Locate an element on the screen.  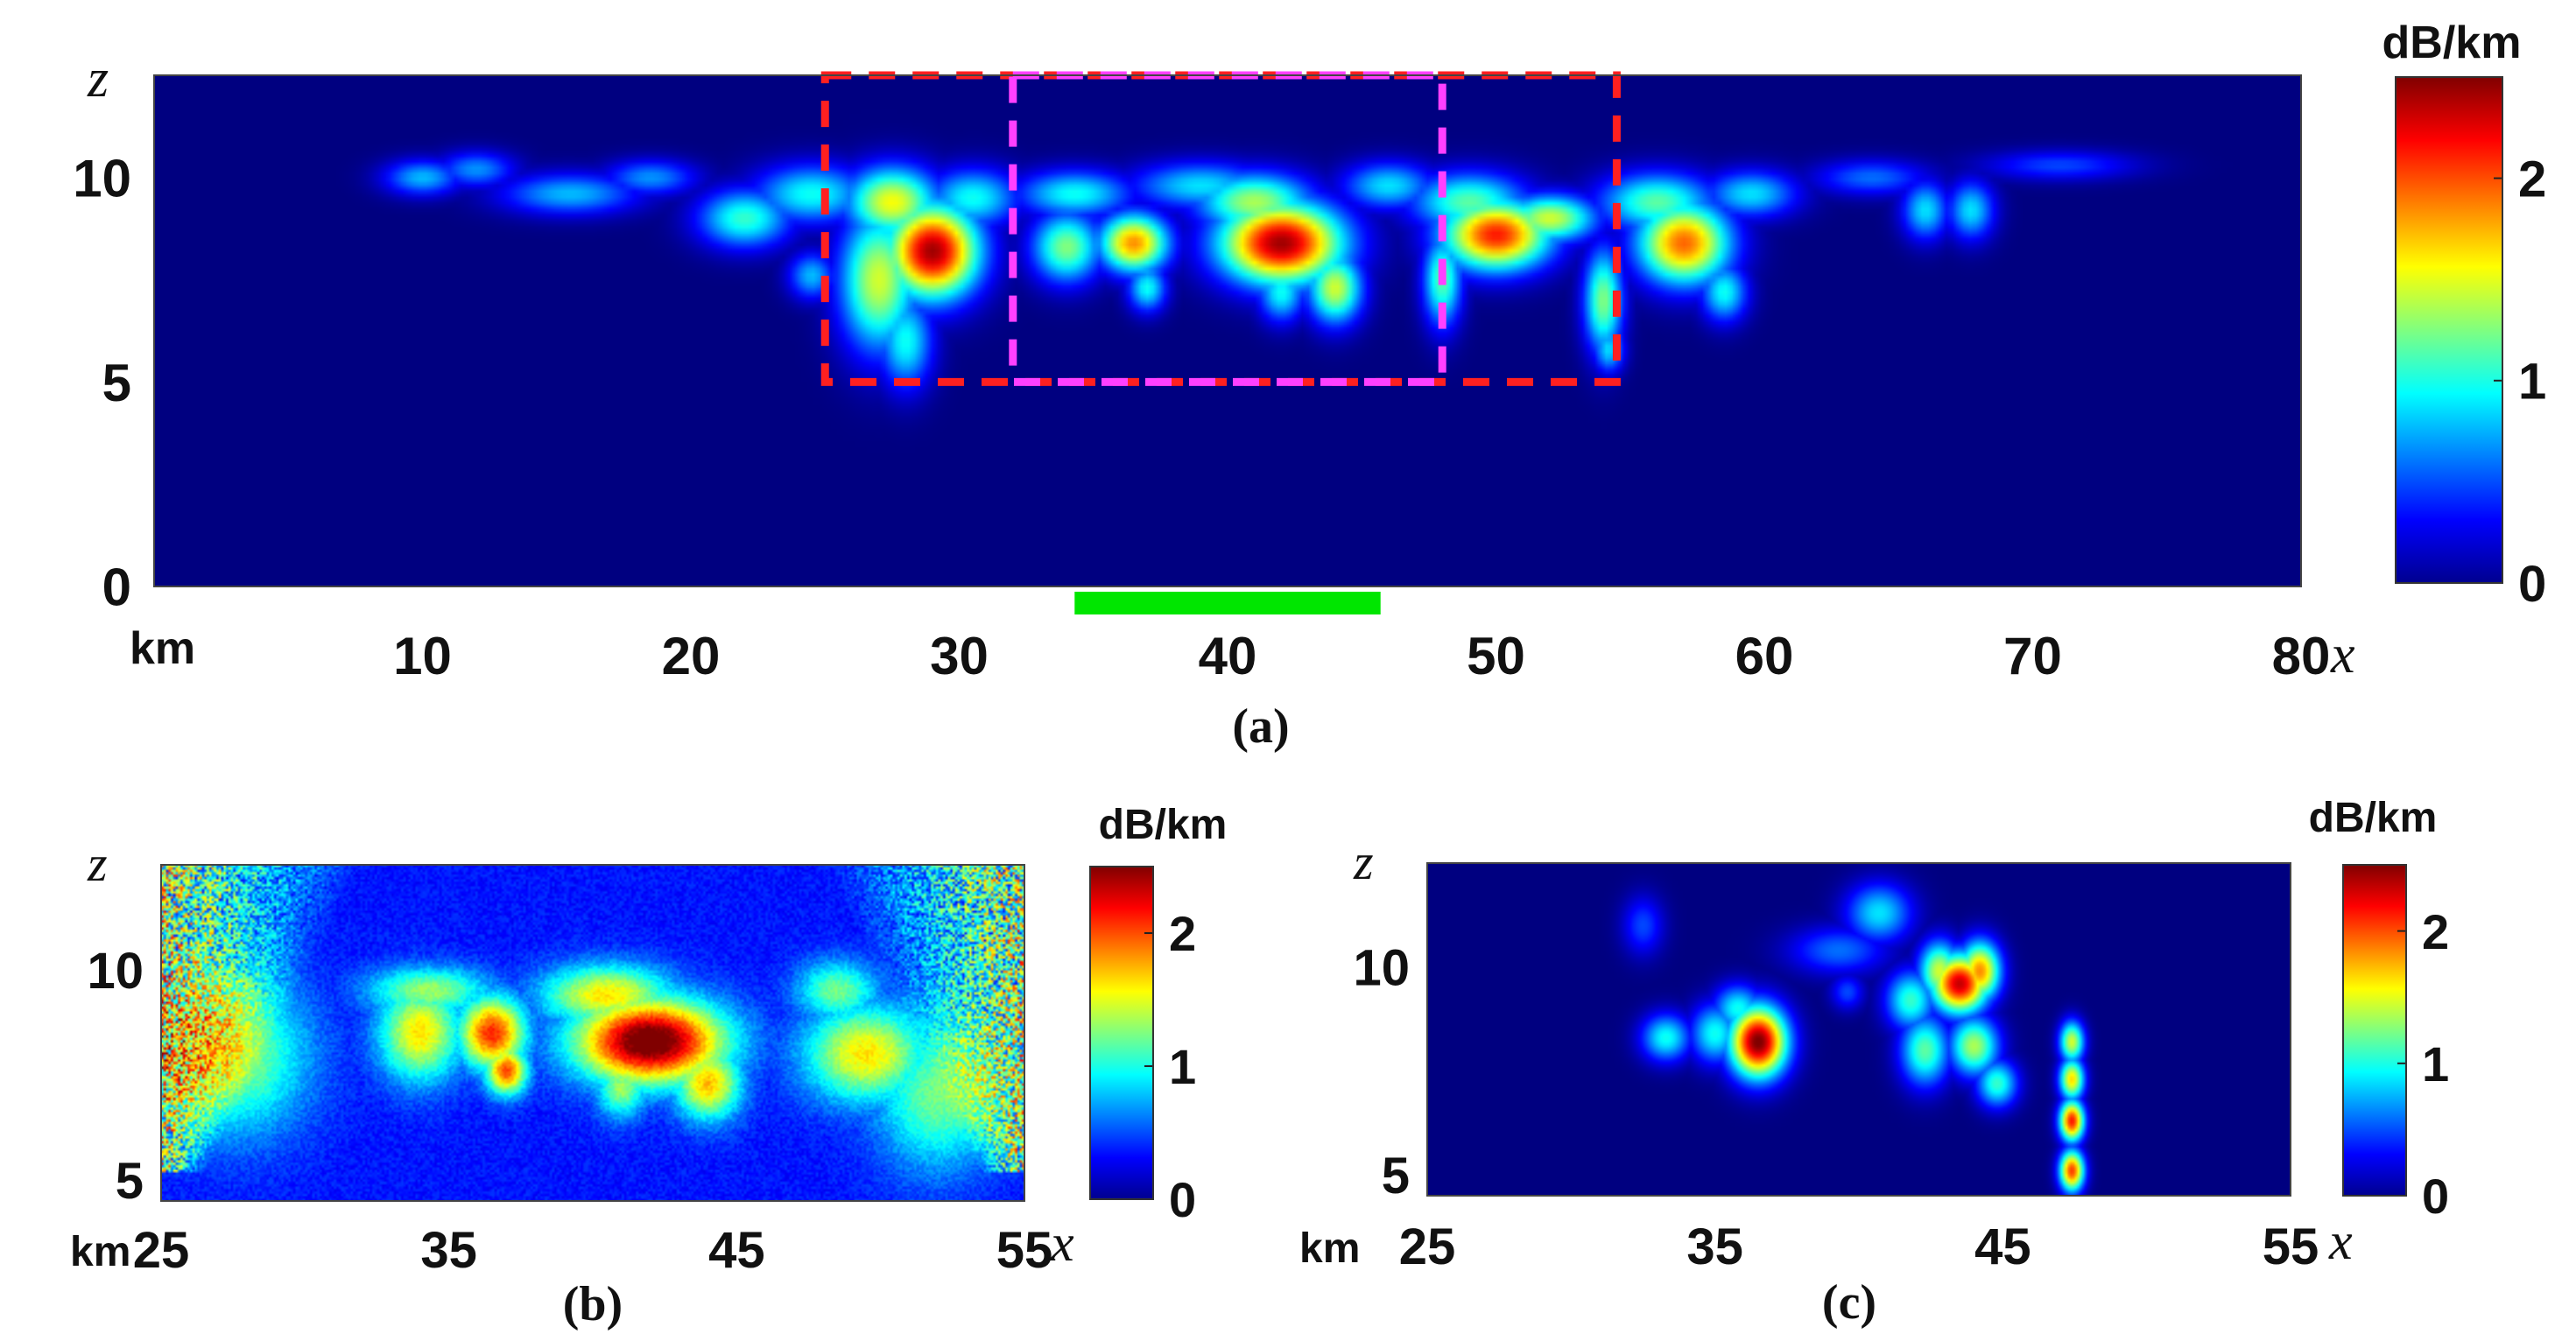
panel-b-y-ticks: 5 10 is located at coordinates (115, 1076).